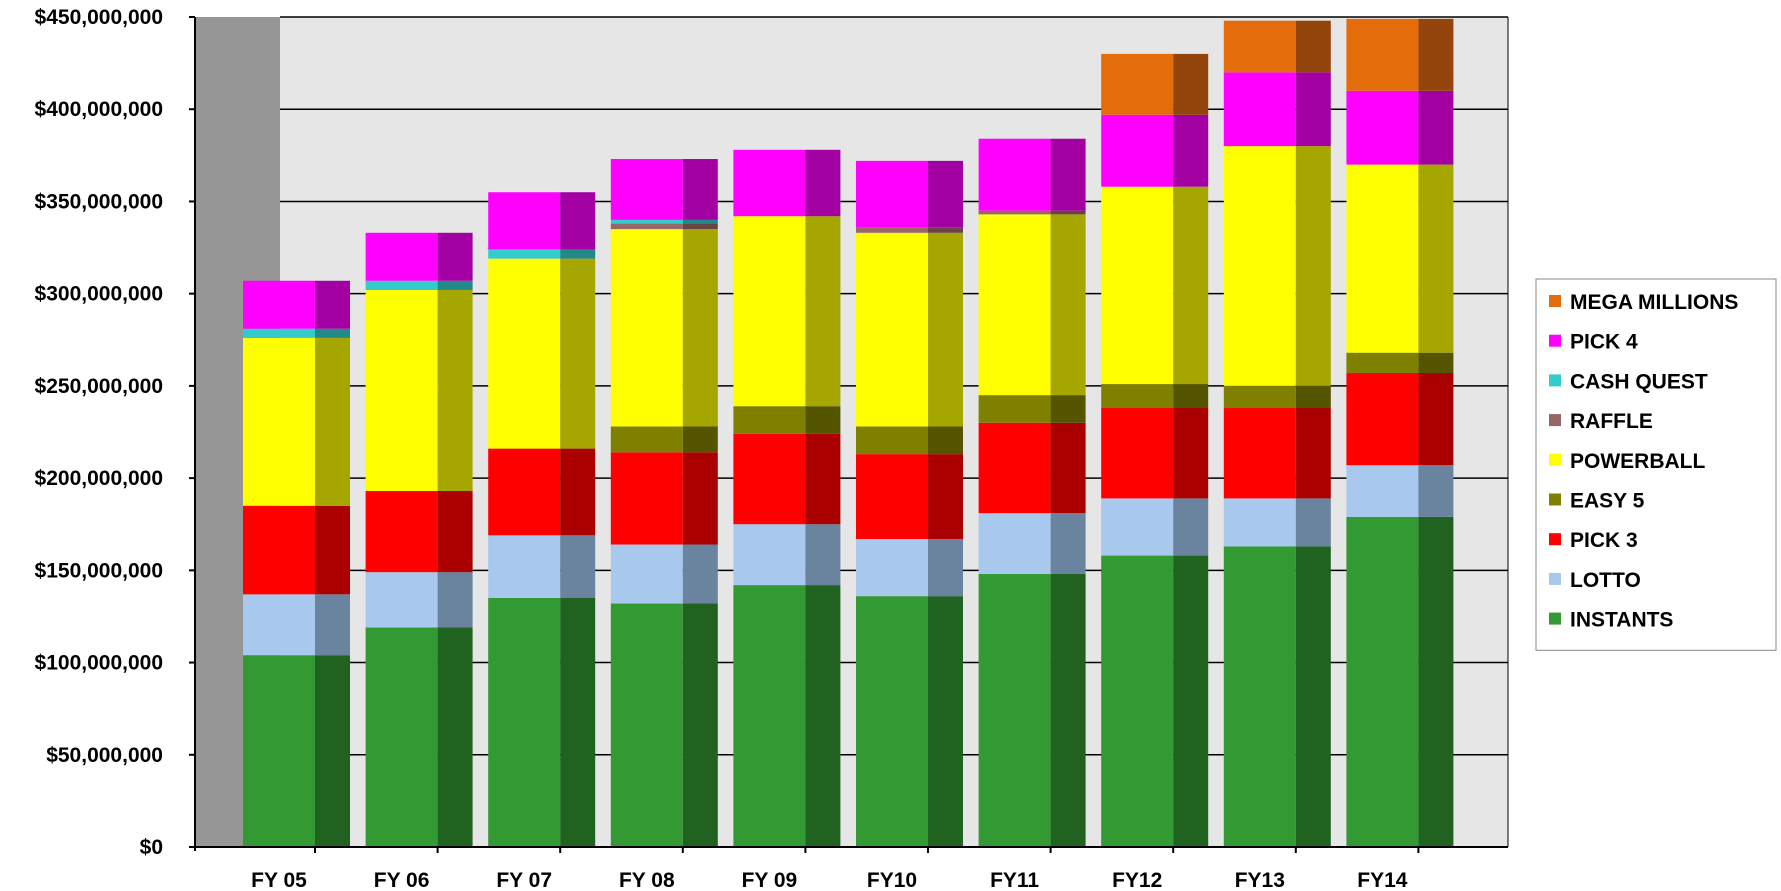 The height and width of the screenshot is (891, 1781). What do you see at coordinates (1313, 46) in the screenshot?
I see `bar-side-mega-millions-fy13` at bounding box center [1313, 46].